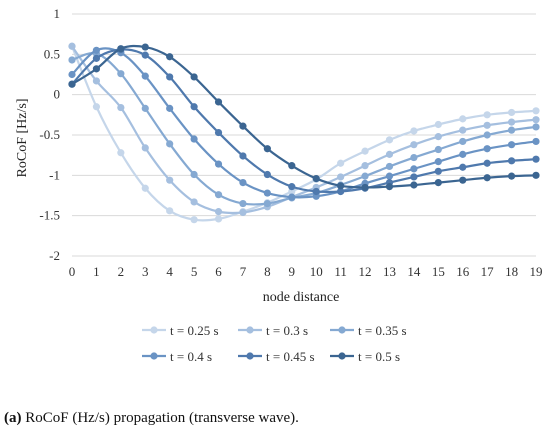 The height and width of the screenshot is (441, 550). What do you see at coordinates (52, 53) in the screenshot?
I see `y-tick-label: 0.5` at bounding box center [52, 53].